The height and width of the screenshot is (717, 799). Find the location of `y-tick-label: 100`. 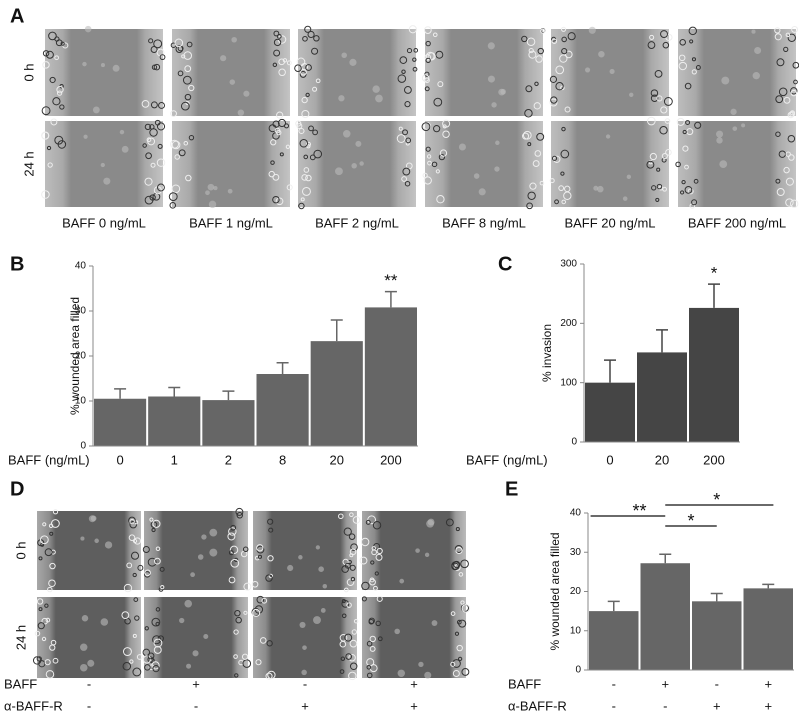

y-tick-label: 100 is located at coordinates (568, 382).